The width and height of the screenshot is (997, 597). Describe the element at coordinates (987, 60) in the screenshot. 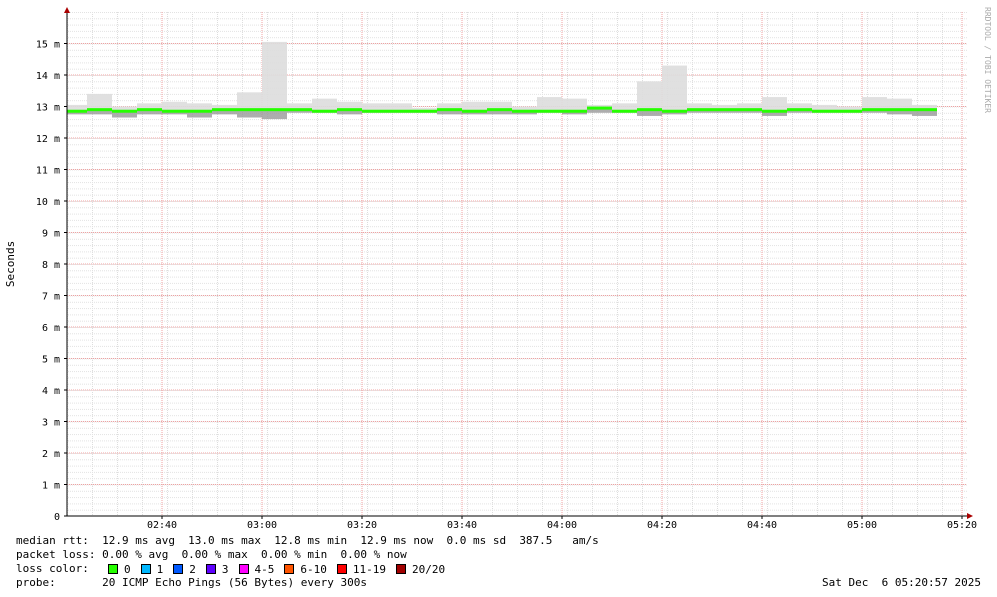

I see `side-label: RRDTOOL / TOBI OETIKER` at that location.